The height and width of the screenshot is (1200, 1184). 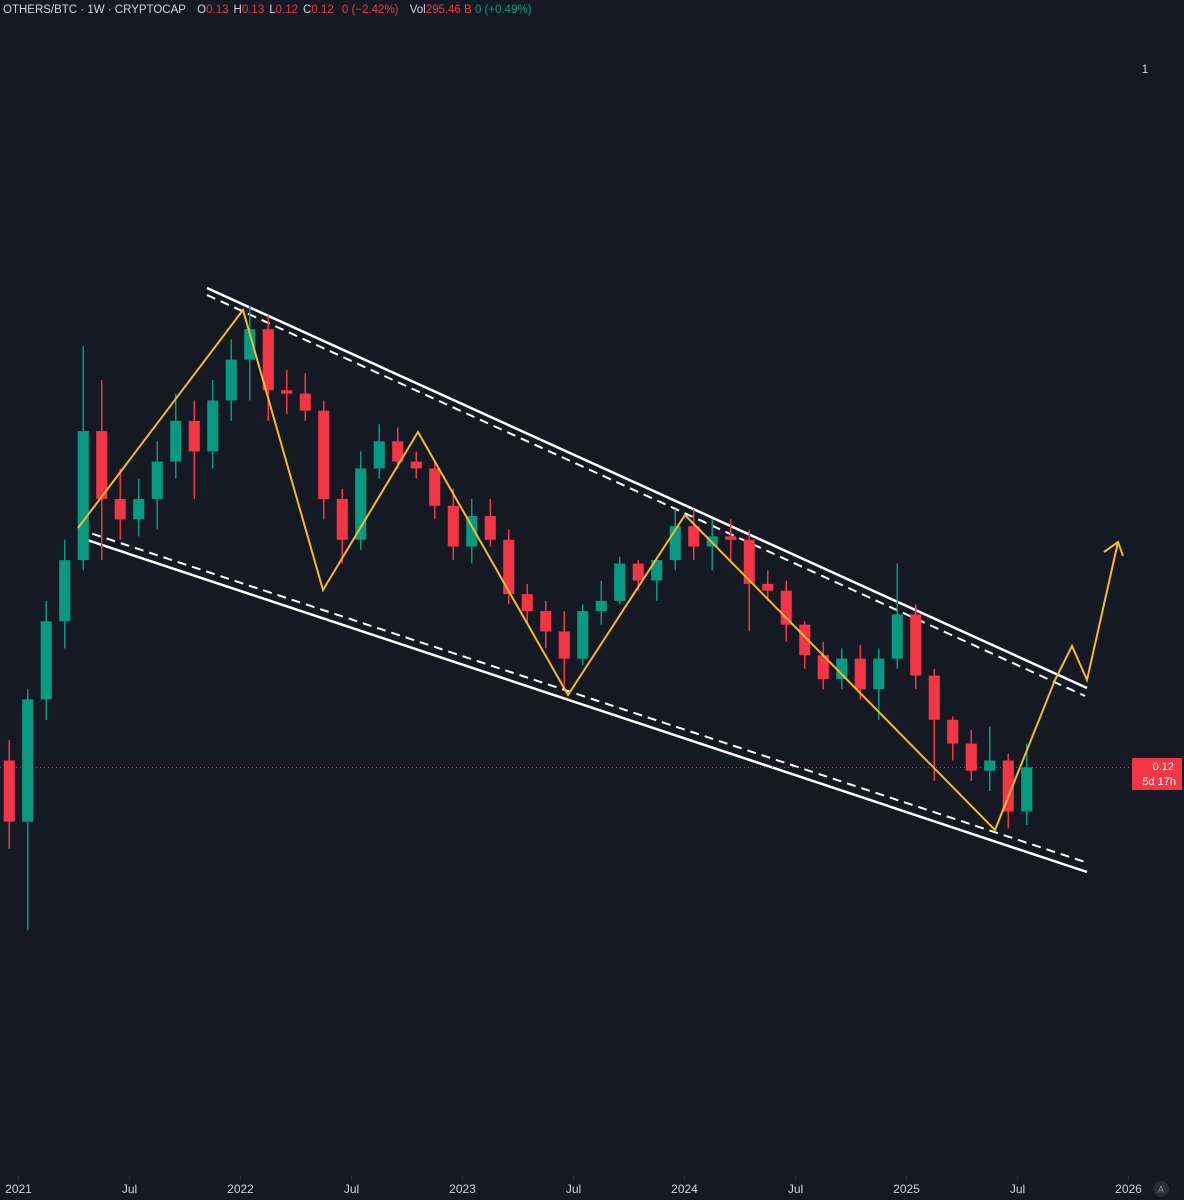 I want to click on ohlc: O0.13 H0.13 L0.12 C0.12, so click(x=268, y=10).